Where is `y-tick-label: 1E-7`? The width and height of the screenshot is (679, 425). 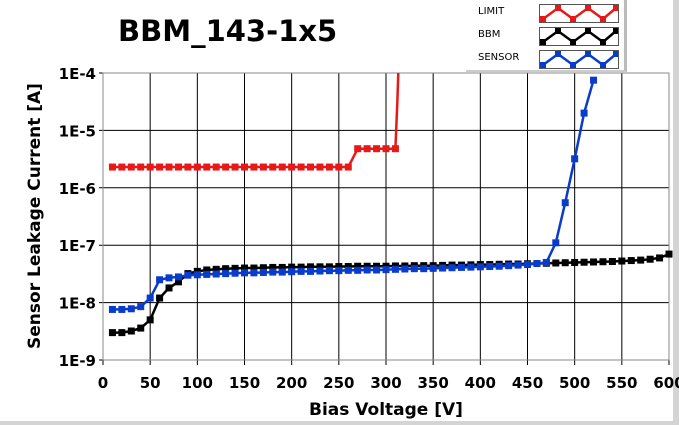 y-tick-label: 1E-7 is located at coordinates (77, 246).